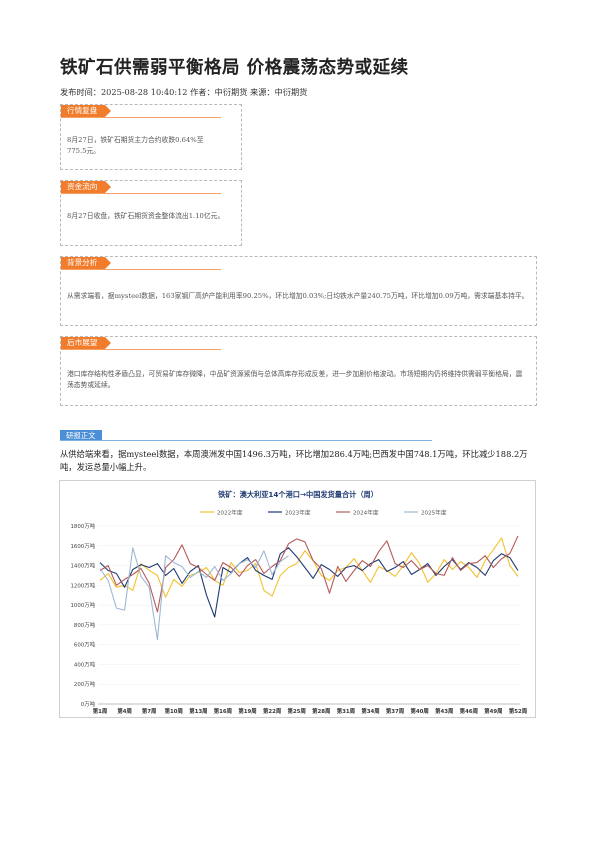 Image resolution: width=595 pixels, height=842 pixels. I want to click on article-meta: 发布时间：2025-08-28 10:40:12 作者：中衍期货 来源：中衍期货, so click(184, 92).